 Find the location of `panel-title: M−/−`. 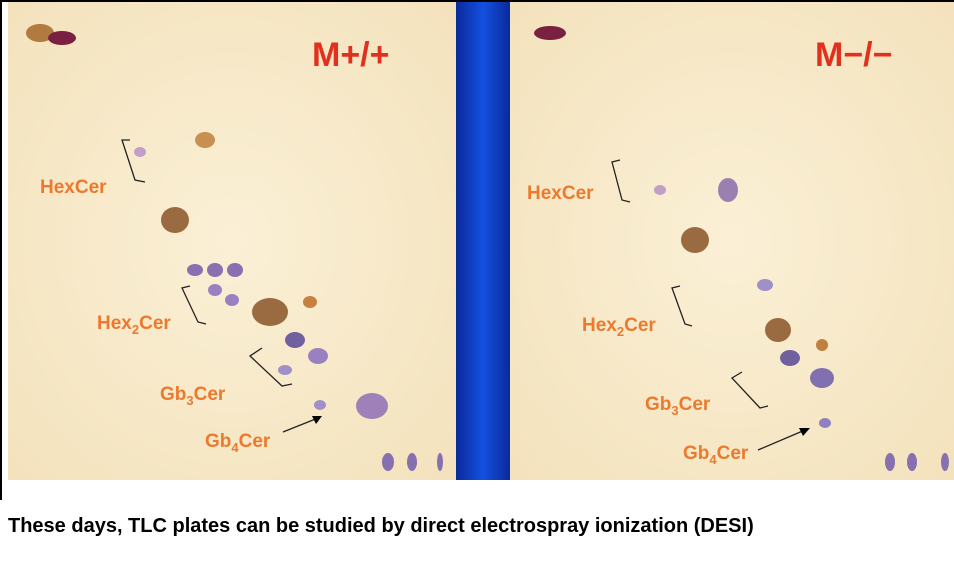

panel-title: M−/− is located at coordinates (853, 55).